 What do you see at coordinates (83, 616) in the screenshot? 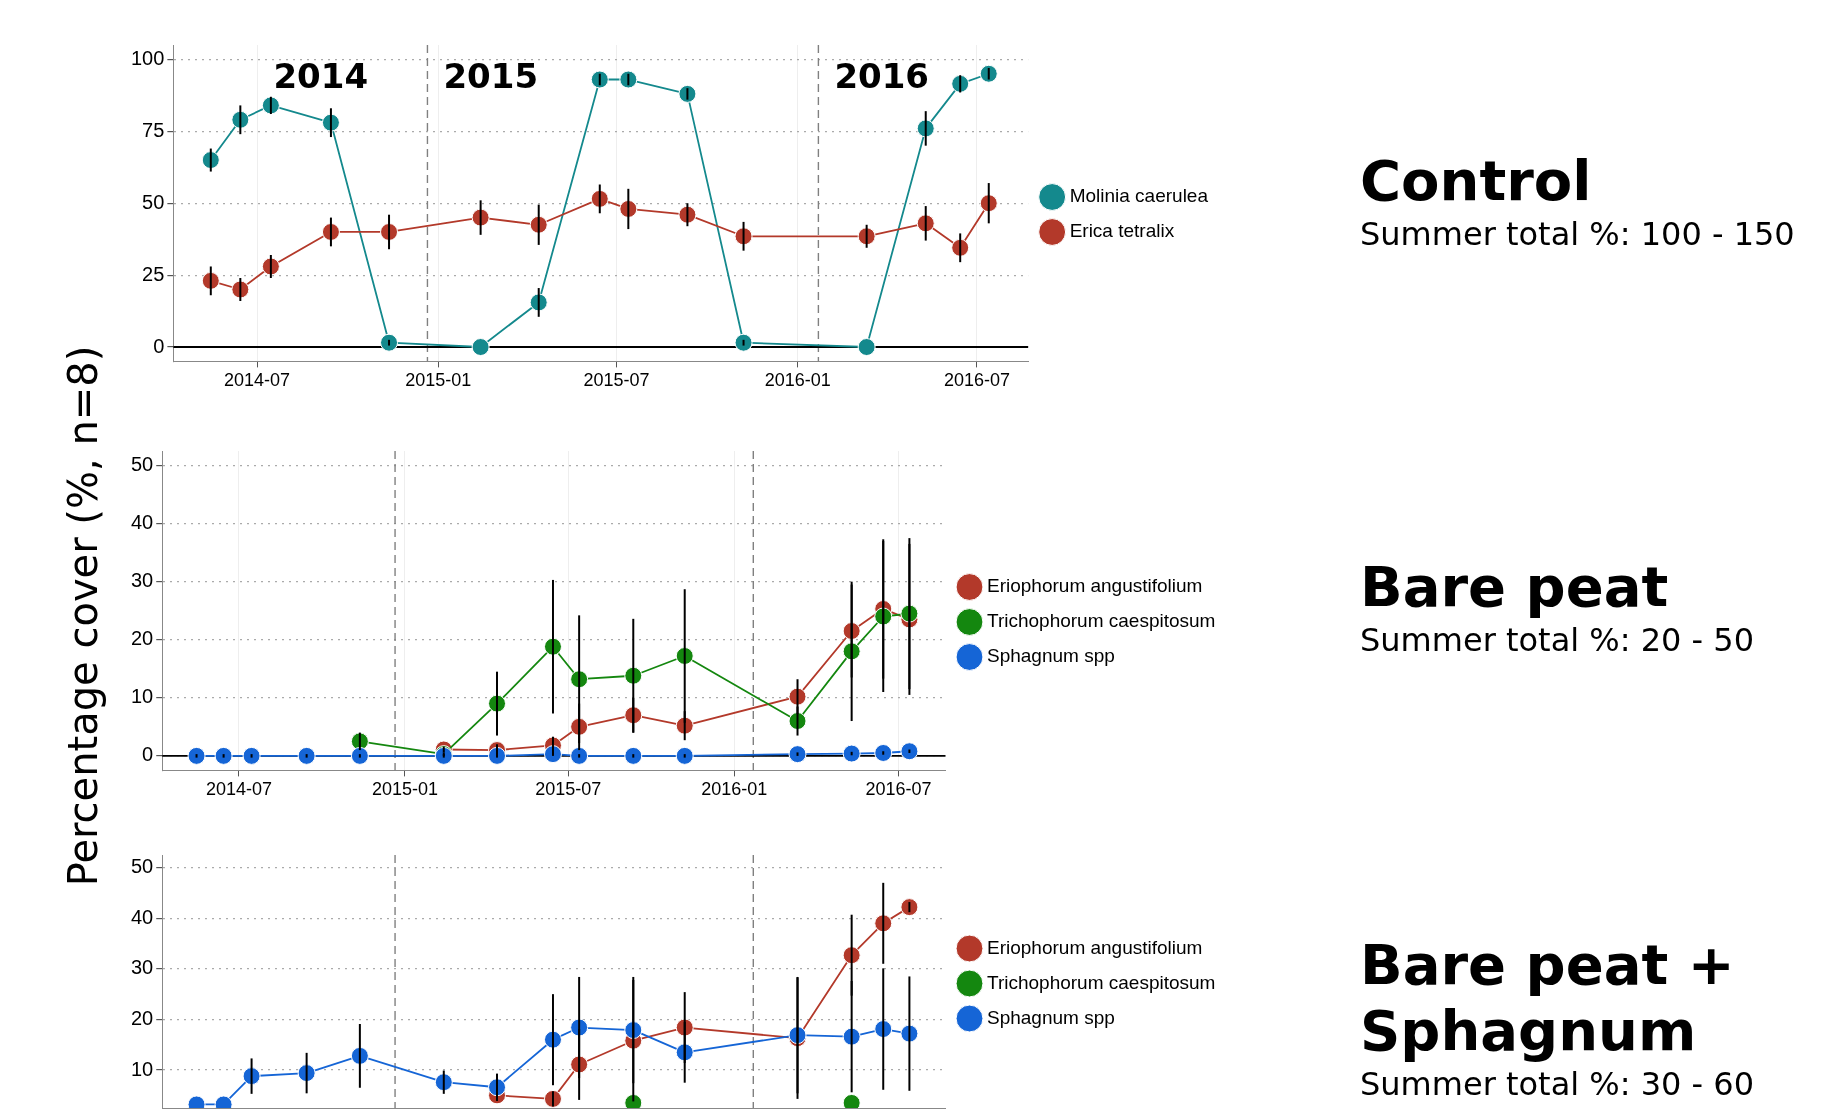
I see `y-axis-title: Percentage cover (%, n=8)` at bounding box center [83, 616].